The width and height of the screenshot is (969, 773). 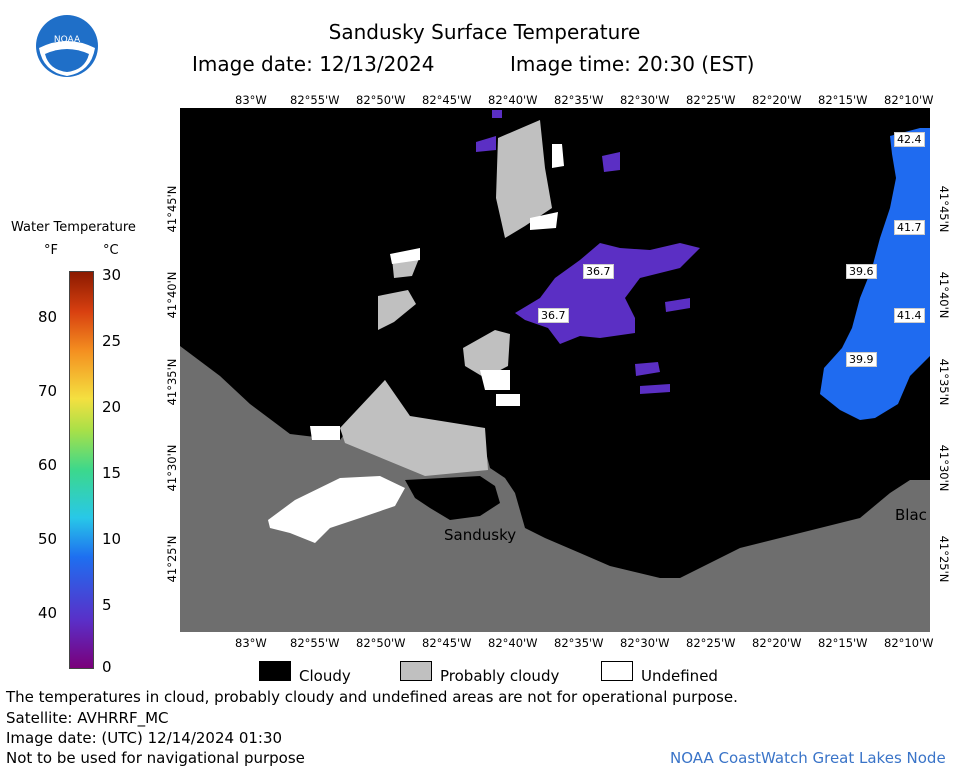 What do you see at coordinates (73, 227) in the screenshot?
I see `colorbar-title: Water Temperature` at bounding box center [73, 227].